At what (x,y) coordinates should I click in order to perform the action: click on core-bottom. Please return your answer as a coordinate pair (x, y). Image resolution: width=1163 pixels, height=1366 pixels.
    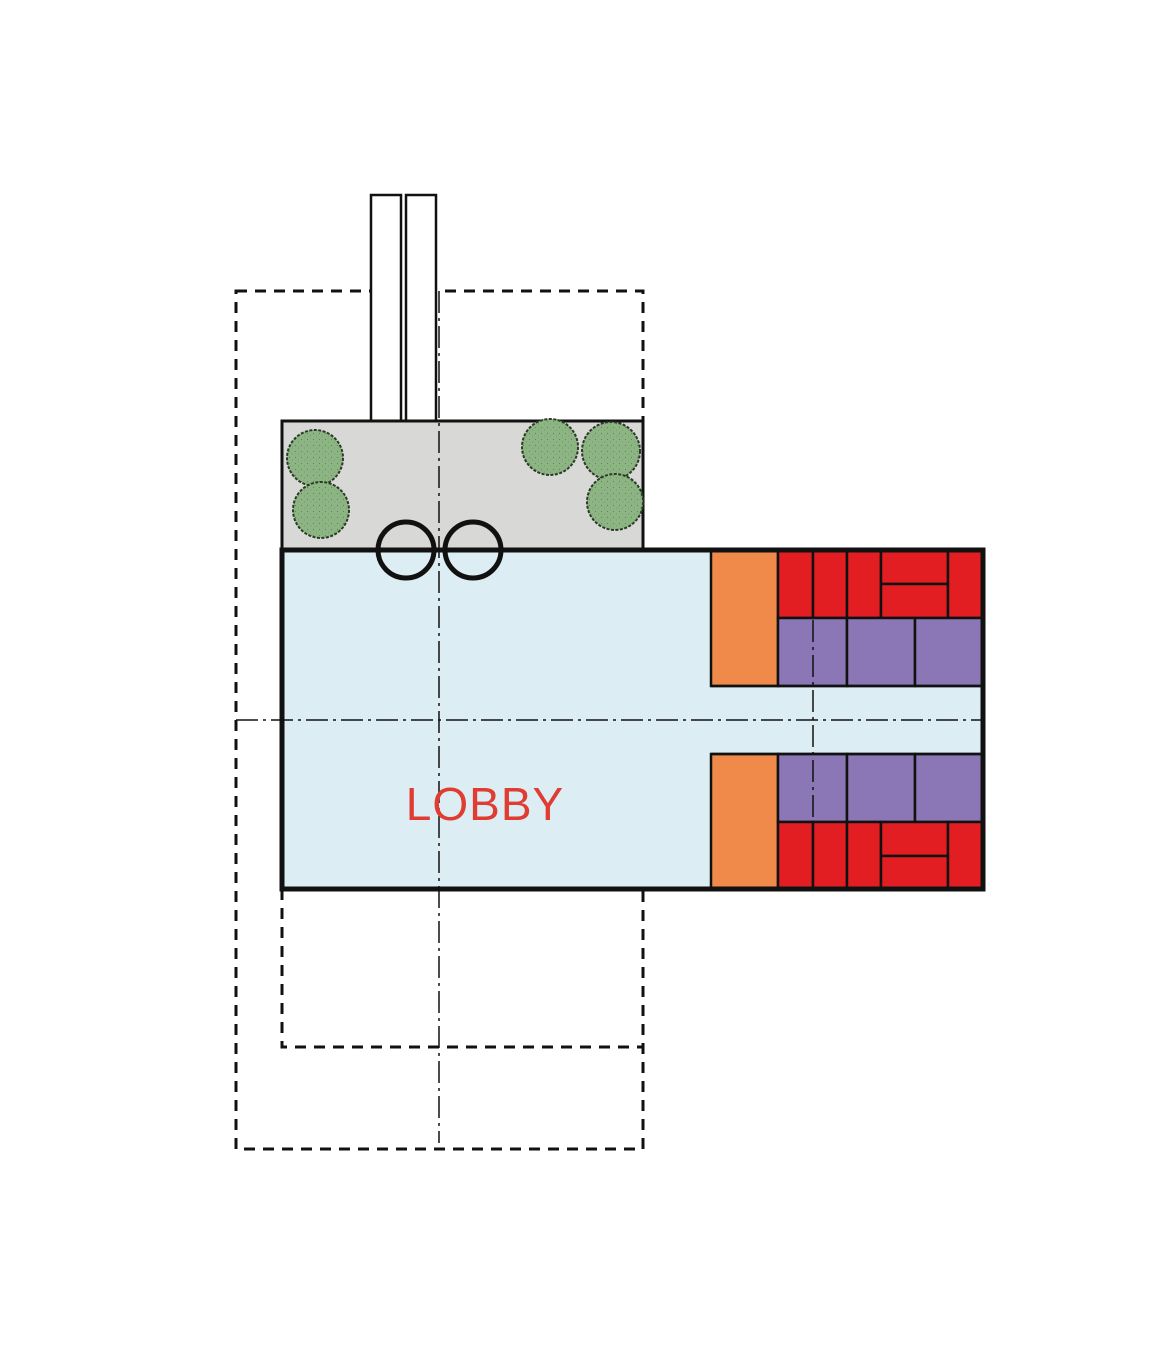
    Looking at the image, I should click on (744, 821).